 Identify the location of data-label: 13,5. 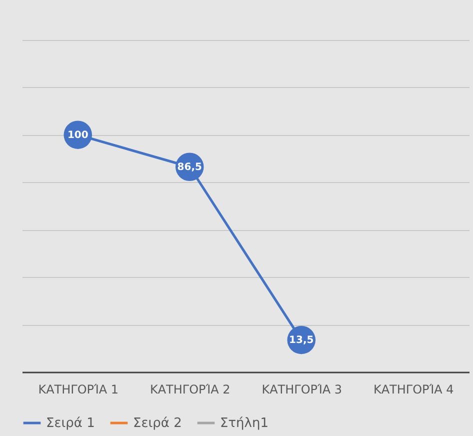
(301, 340).